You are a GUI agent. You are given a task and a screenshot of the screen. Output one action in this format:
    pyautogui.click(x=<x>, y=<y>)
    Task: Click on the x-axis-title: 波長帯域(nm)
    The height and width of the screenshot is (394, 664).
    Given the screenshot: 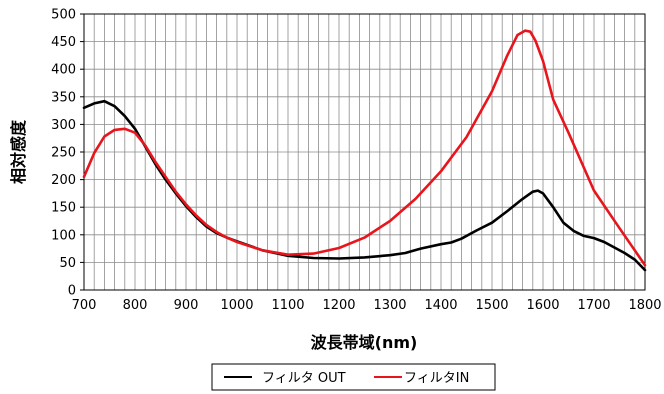 What is the action you would take?
    pyautogui.click(x=364, y=342)
    